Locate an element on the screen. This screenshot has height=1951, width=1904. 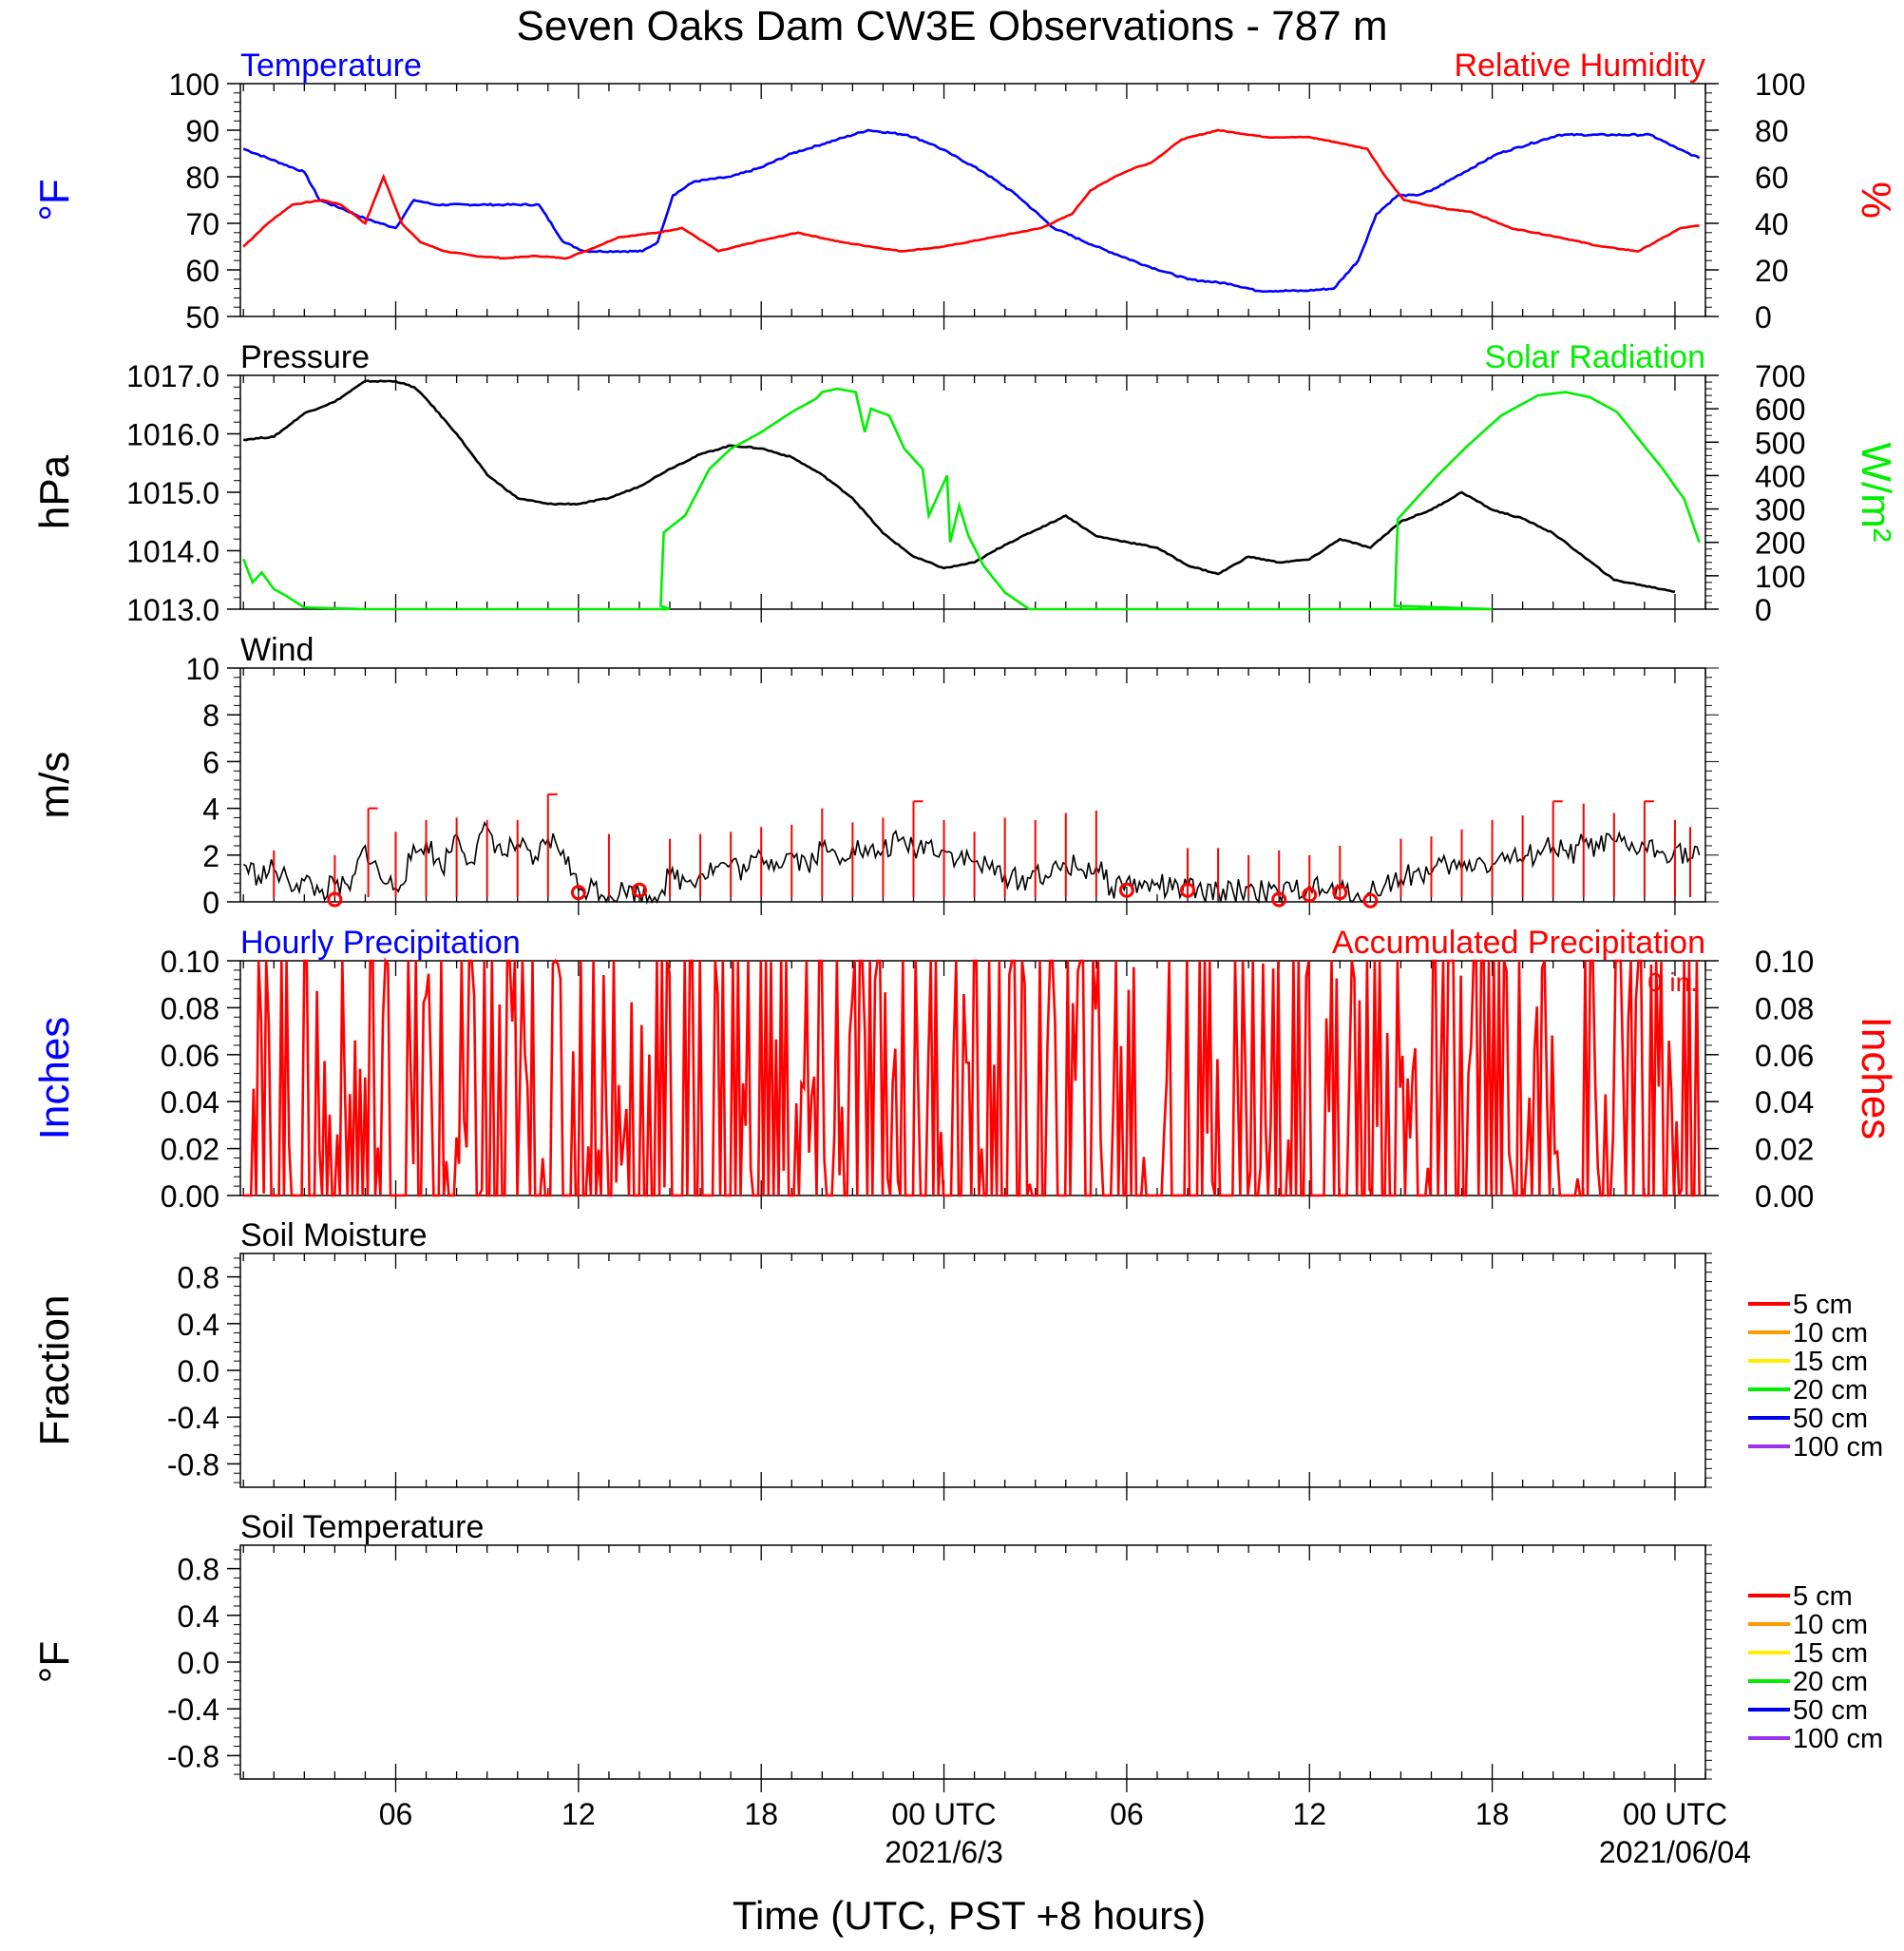
y-tick-label-left: 1015.0 is located at coordinates (172, 493).